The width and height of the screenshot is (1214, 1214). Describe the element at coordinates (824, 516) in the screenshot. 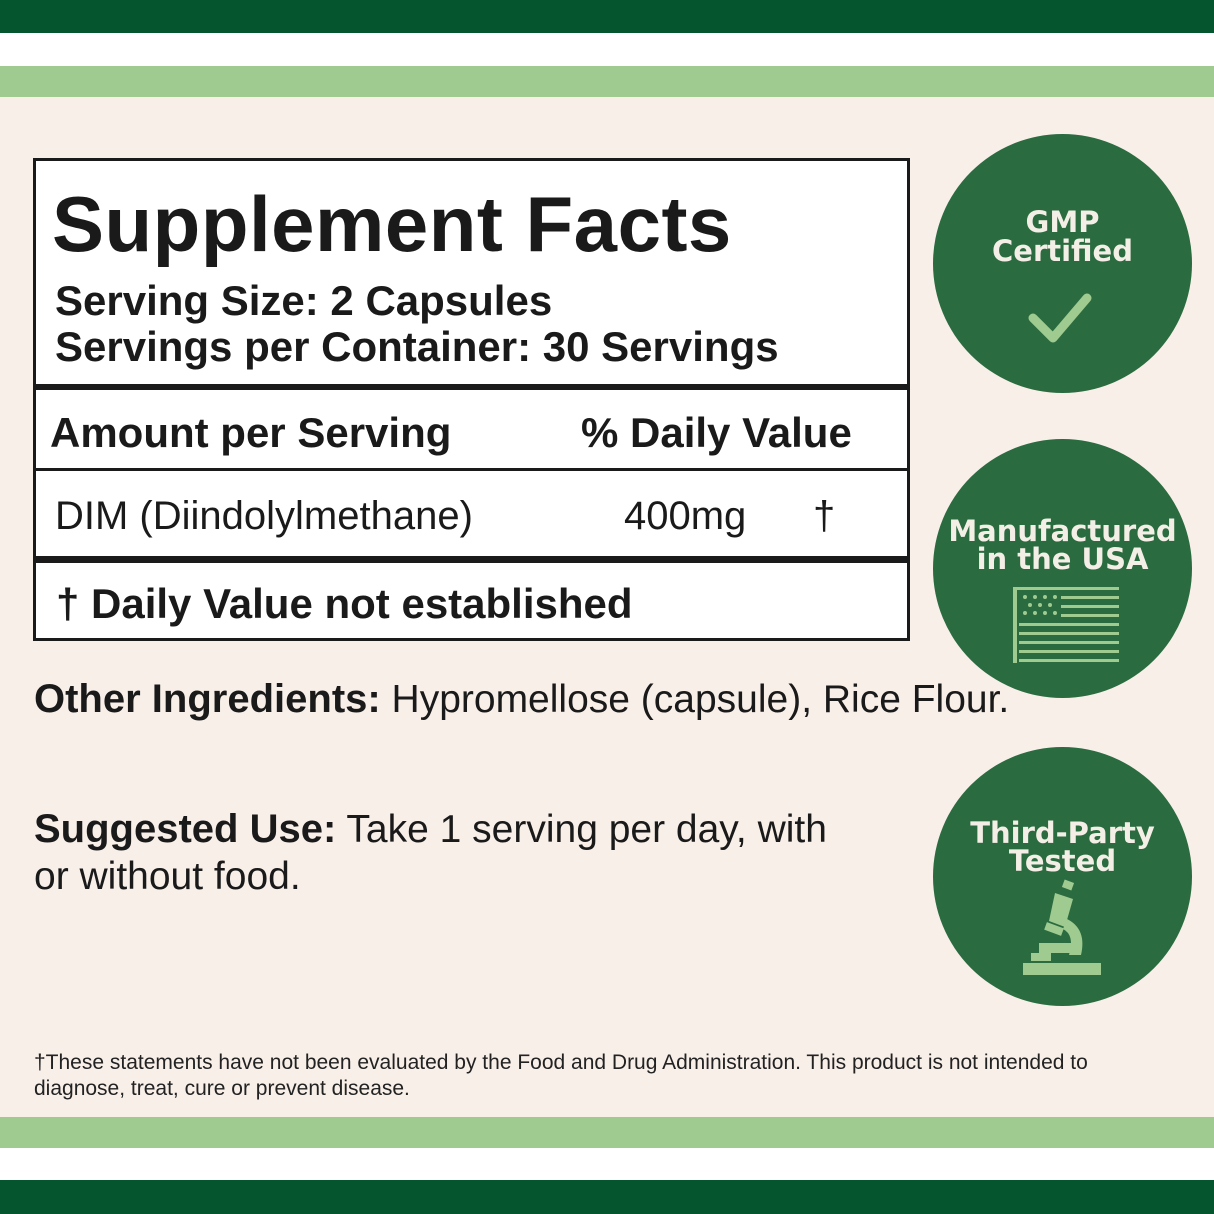

I see `ingredient-dv: †` at that location.